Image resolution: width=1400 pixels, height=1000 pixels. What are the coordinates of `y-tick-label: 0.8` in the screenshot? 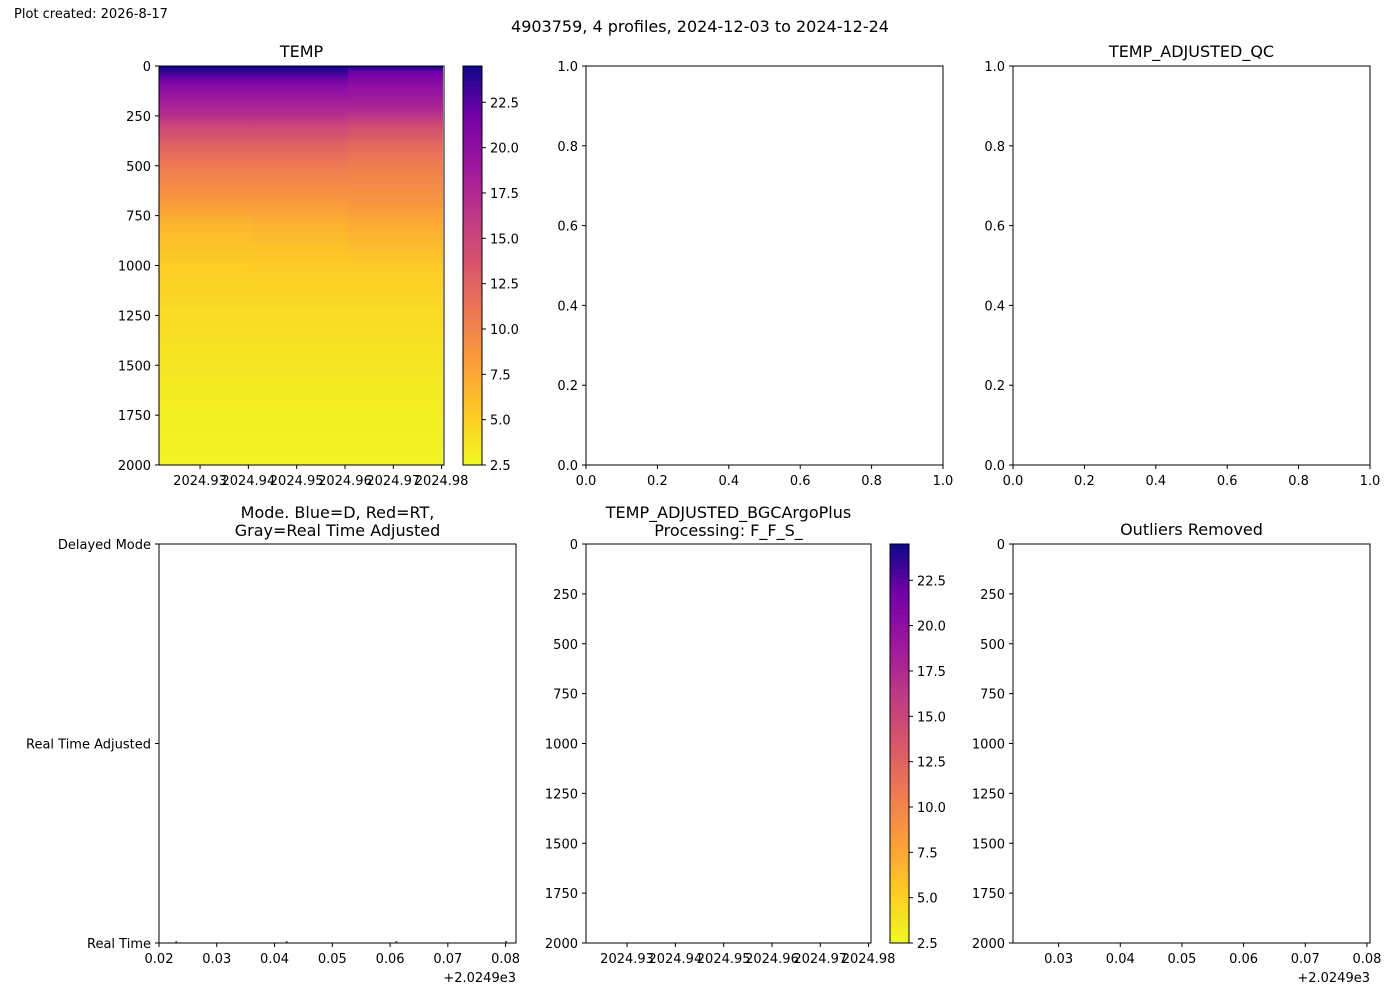 It's located at (994, 147).